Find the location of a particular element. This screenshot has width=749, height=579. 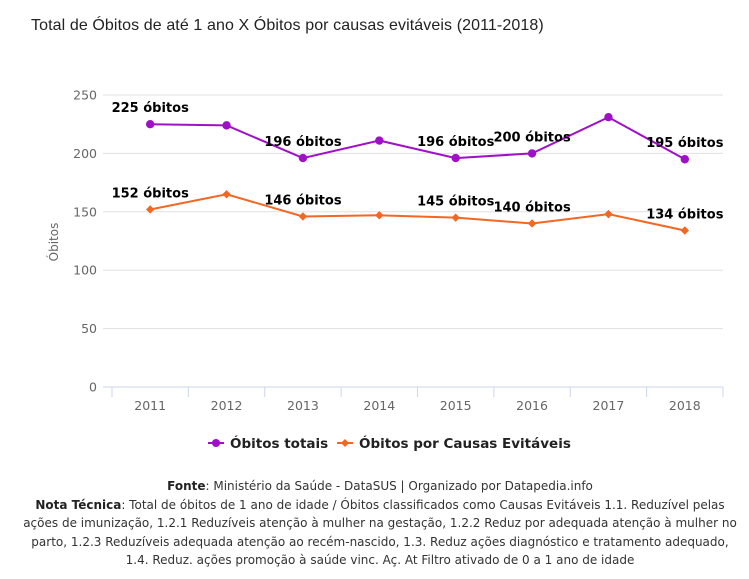

y-tick-label: 250 is located at coordinates (85, 95).